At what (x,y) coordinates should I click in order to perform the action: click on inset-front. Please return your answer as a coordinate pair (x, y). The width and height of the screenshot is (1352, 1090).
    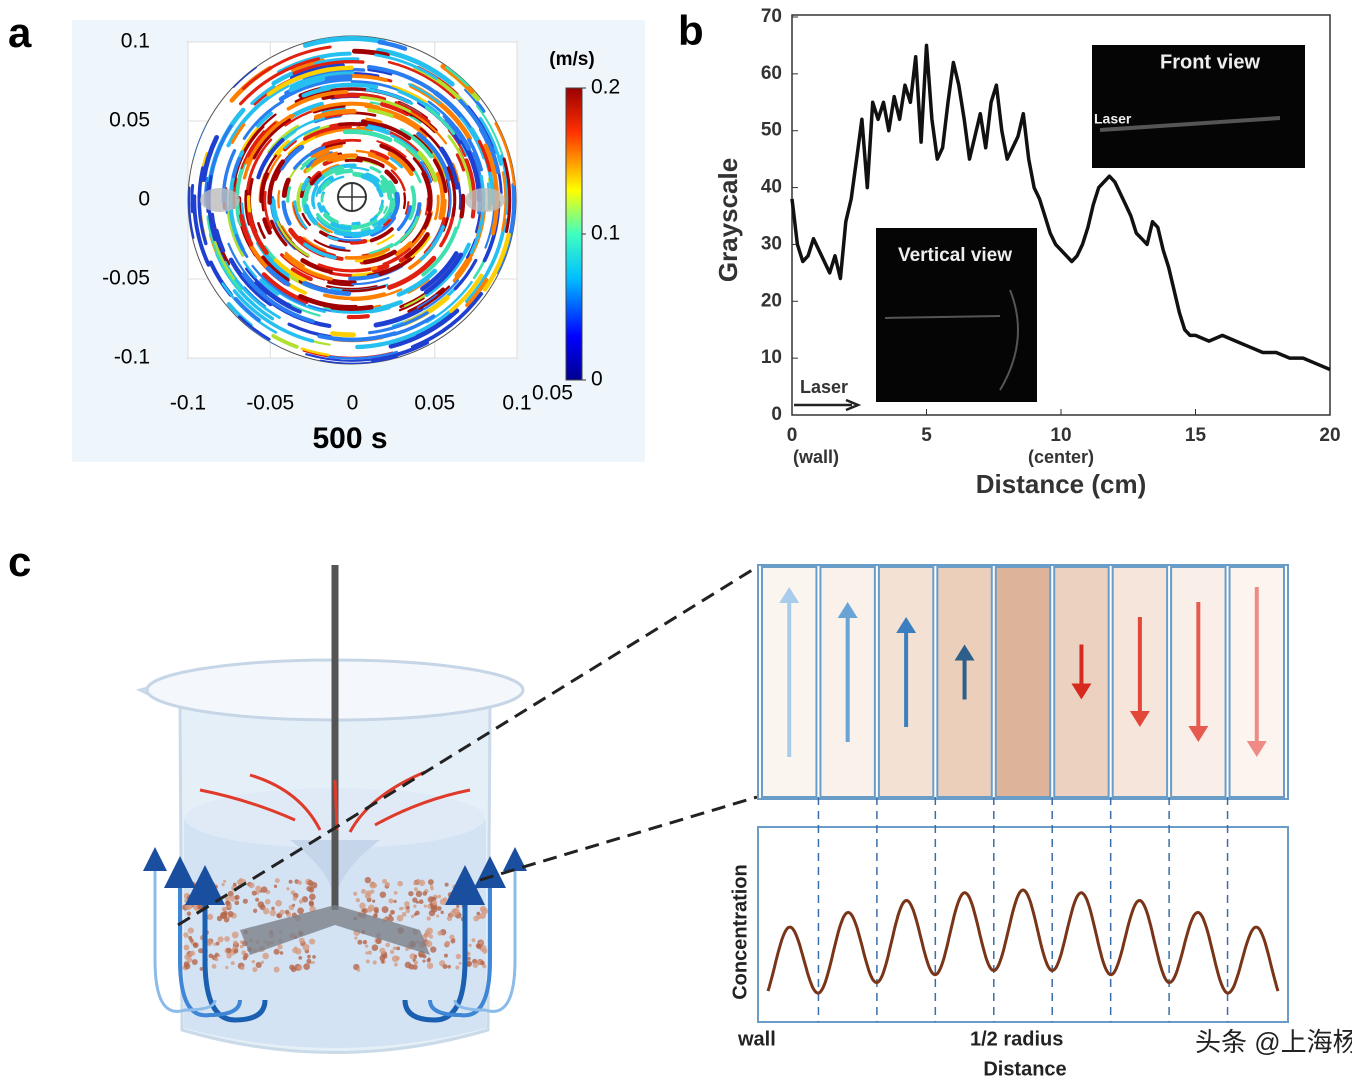
    Looking at the image, I should click on (1198, 106).